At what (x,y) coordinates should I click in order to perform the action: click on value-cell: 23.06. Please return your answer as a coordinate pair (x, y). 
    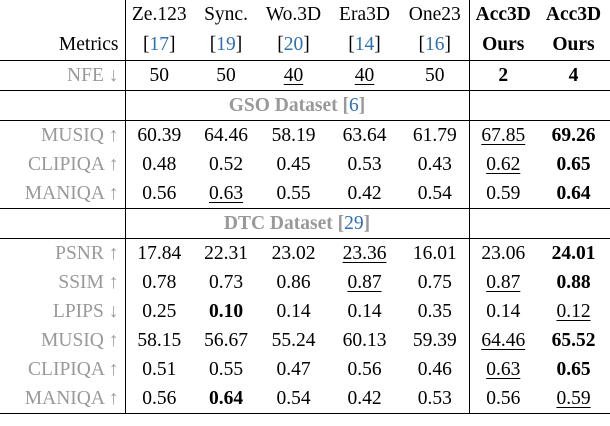
    Looking at the image, I should click on (502, 253).